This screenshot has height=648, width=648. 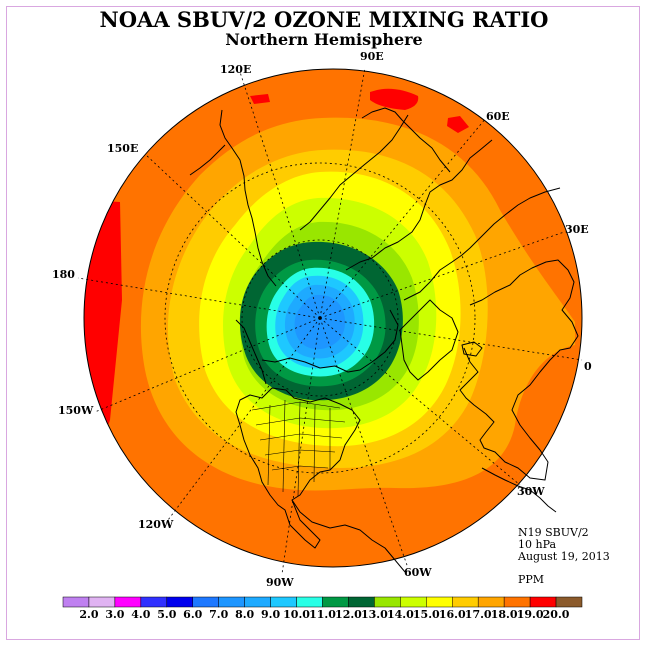 What do you see at coordinates (406, 140) in the screenshot?
I see `coast-china` at bounding box center [406, 140].